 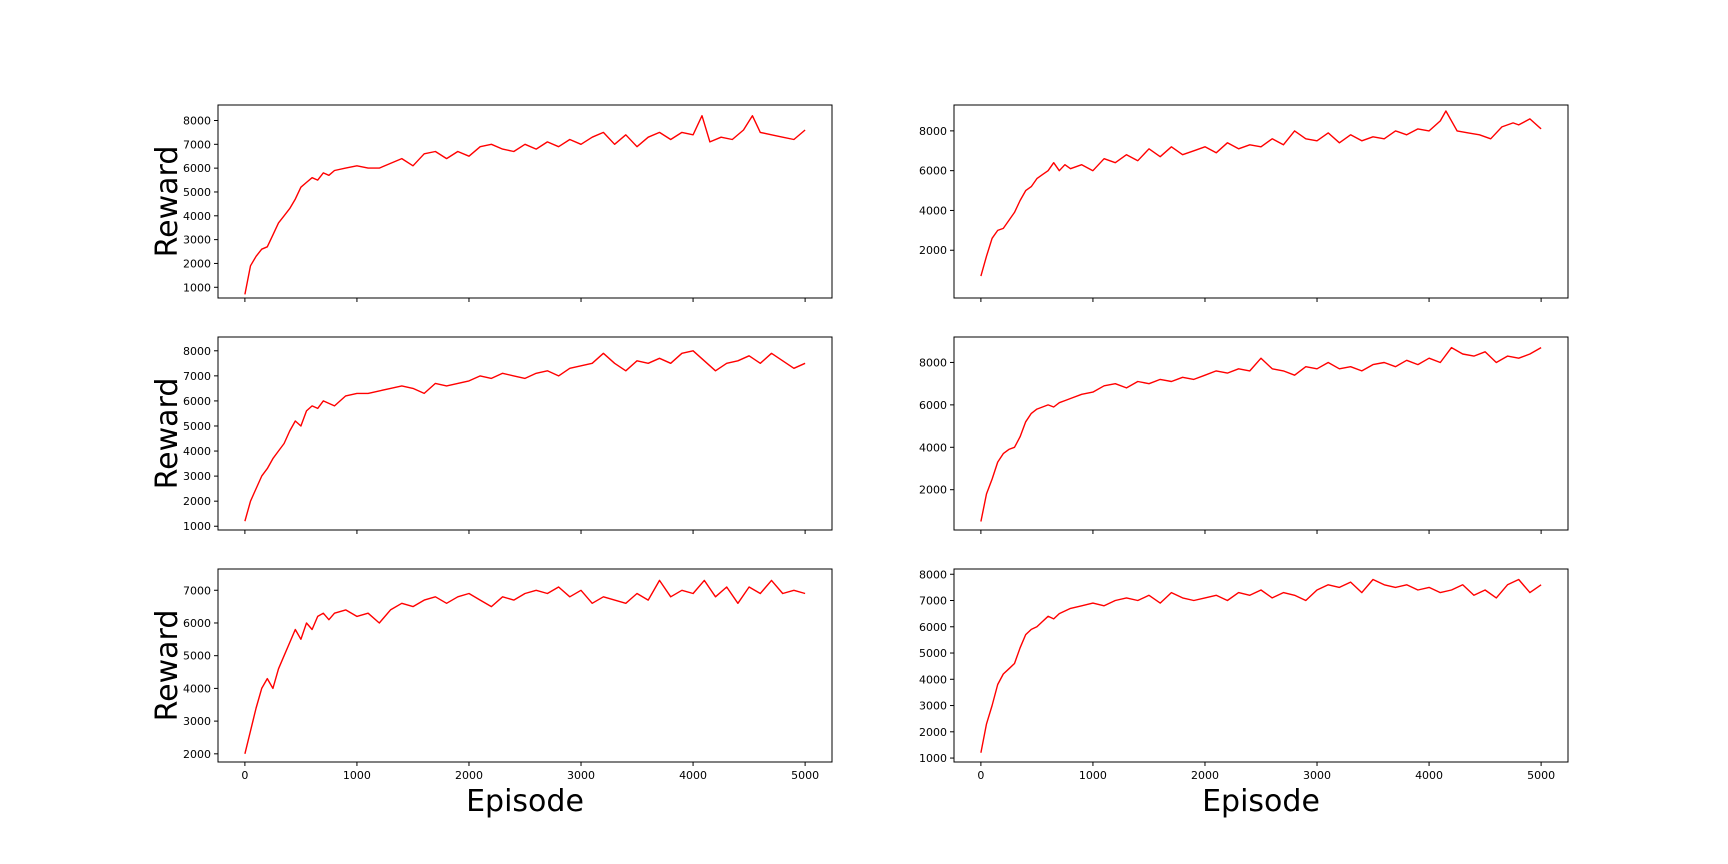 I want to click on chart-panel-row2-col1: 1000 2000 3000 4000 5000 6000 7000 8000 Reward, so click(x=491, y=435).